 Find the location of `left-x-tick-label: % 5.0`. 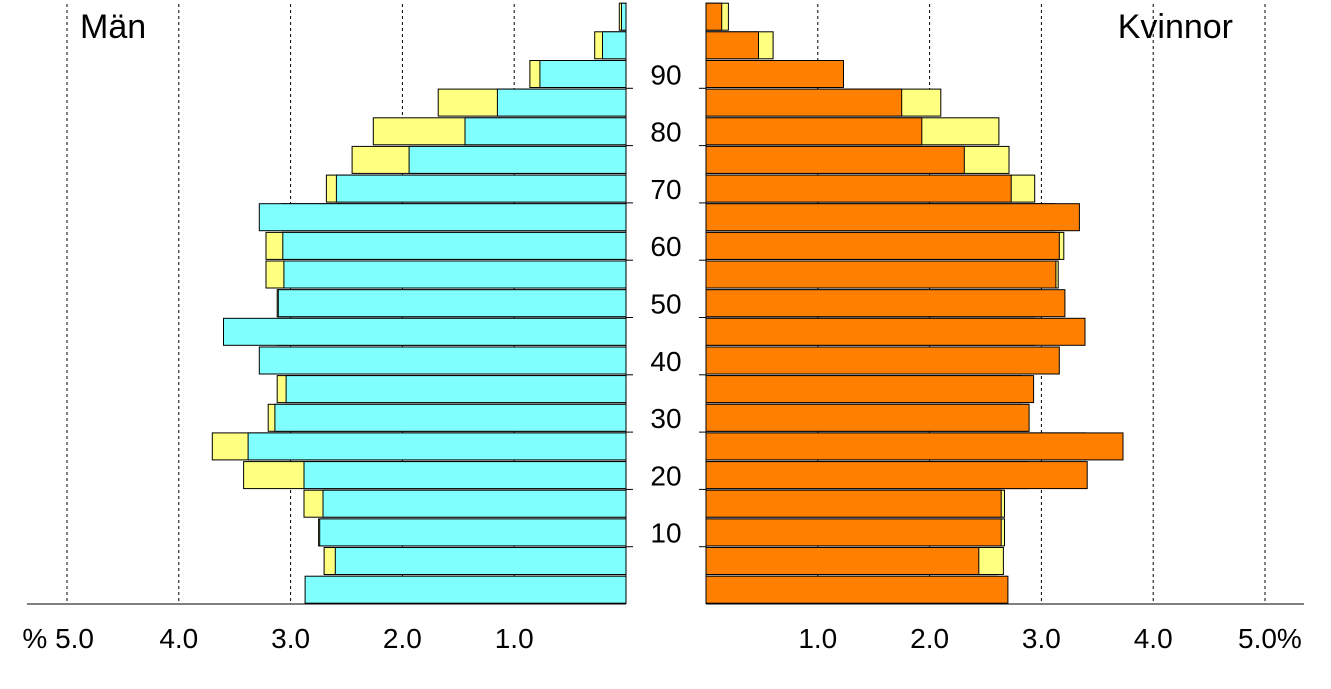

left-x-tick-label: % 5.0 is located at coordinates (58, 638).